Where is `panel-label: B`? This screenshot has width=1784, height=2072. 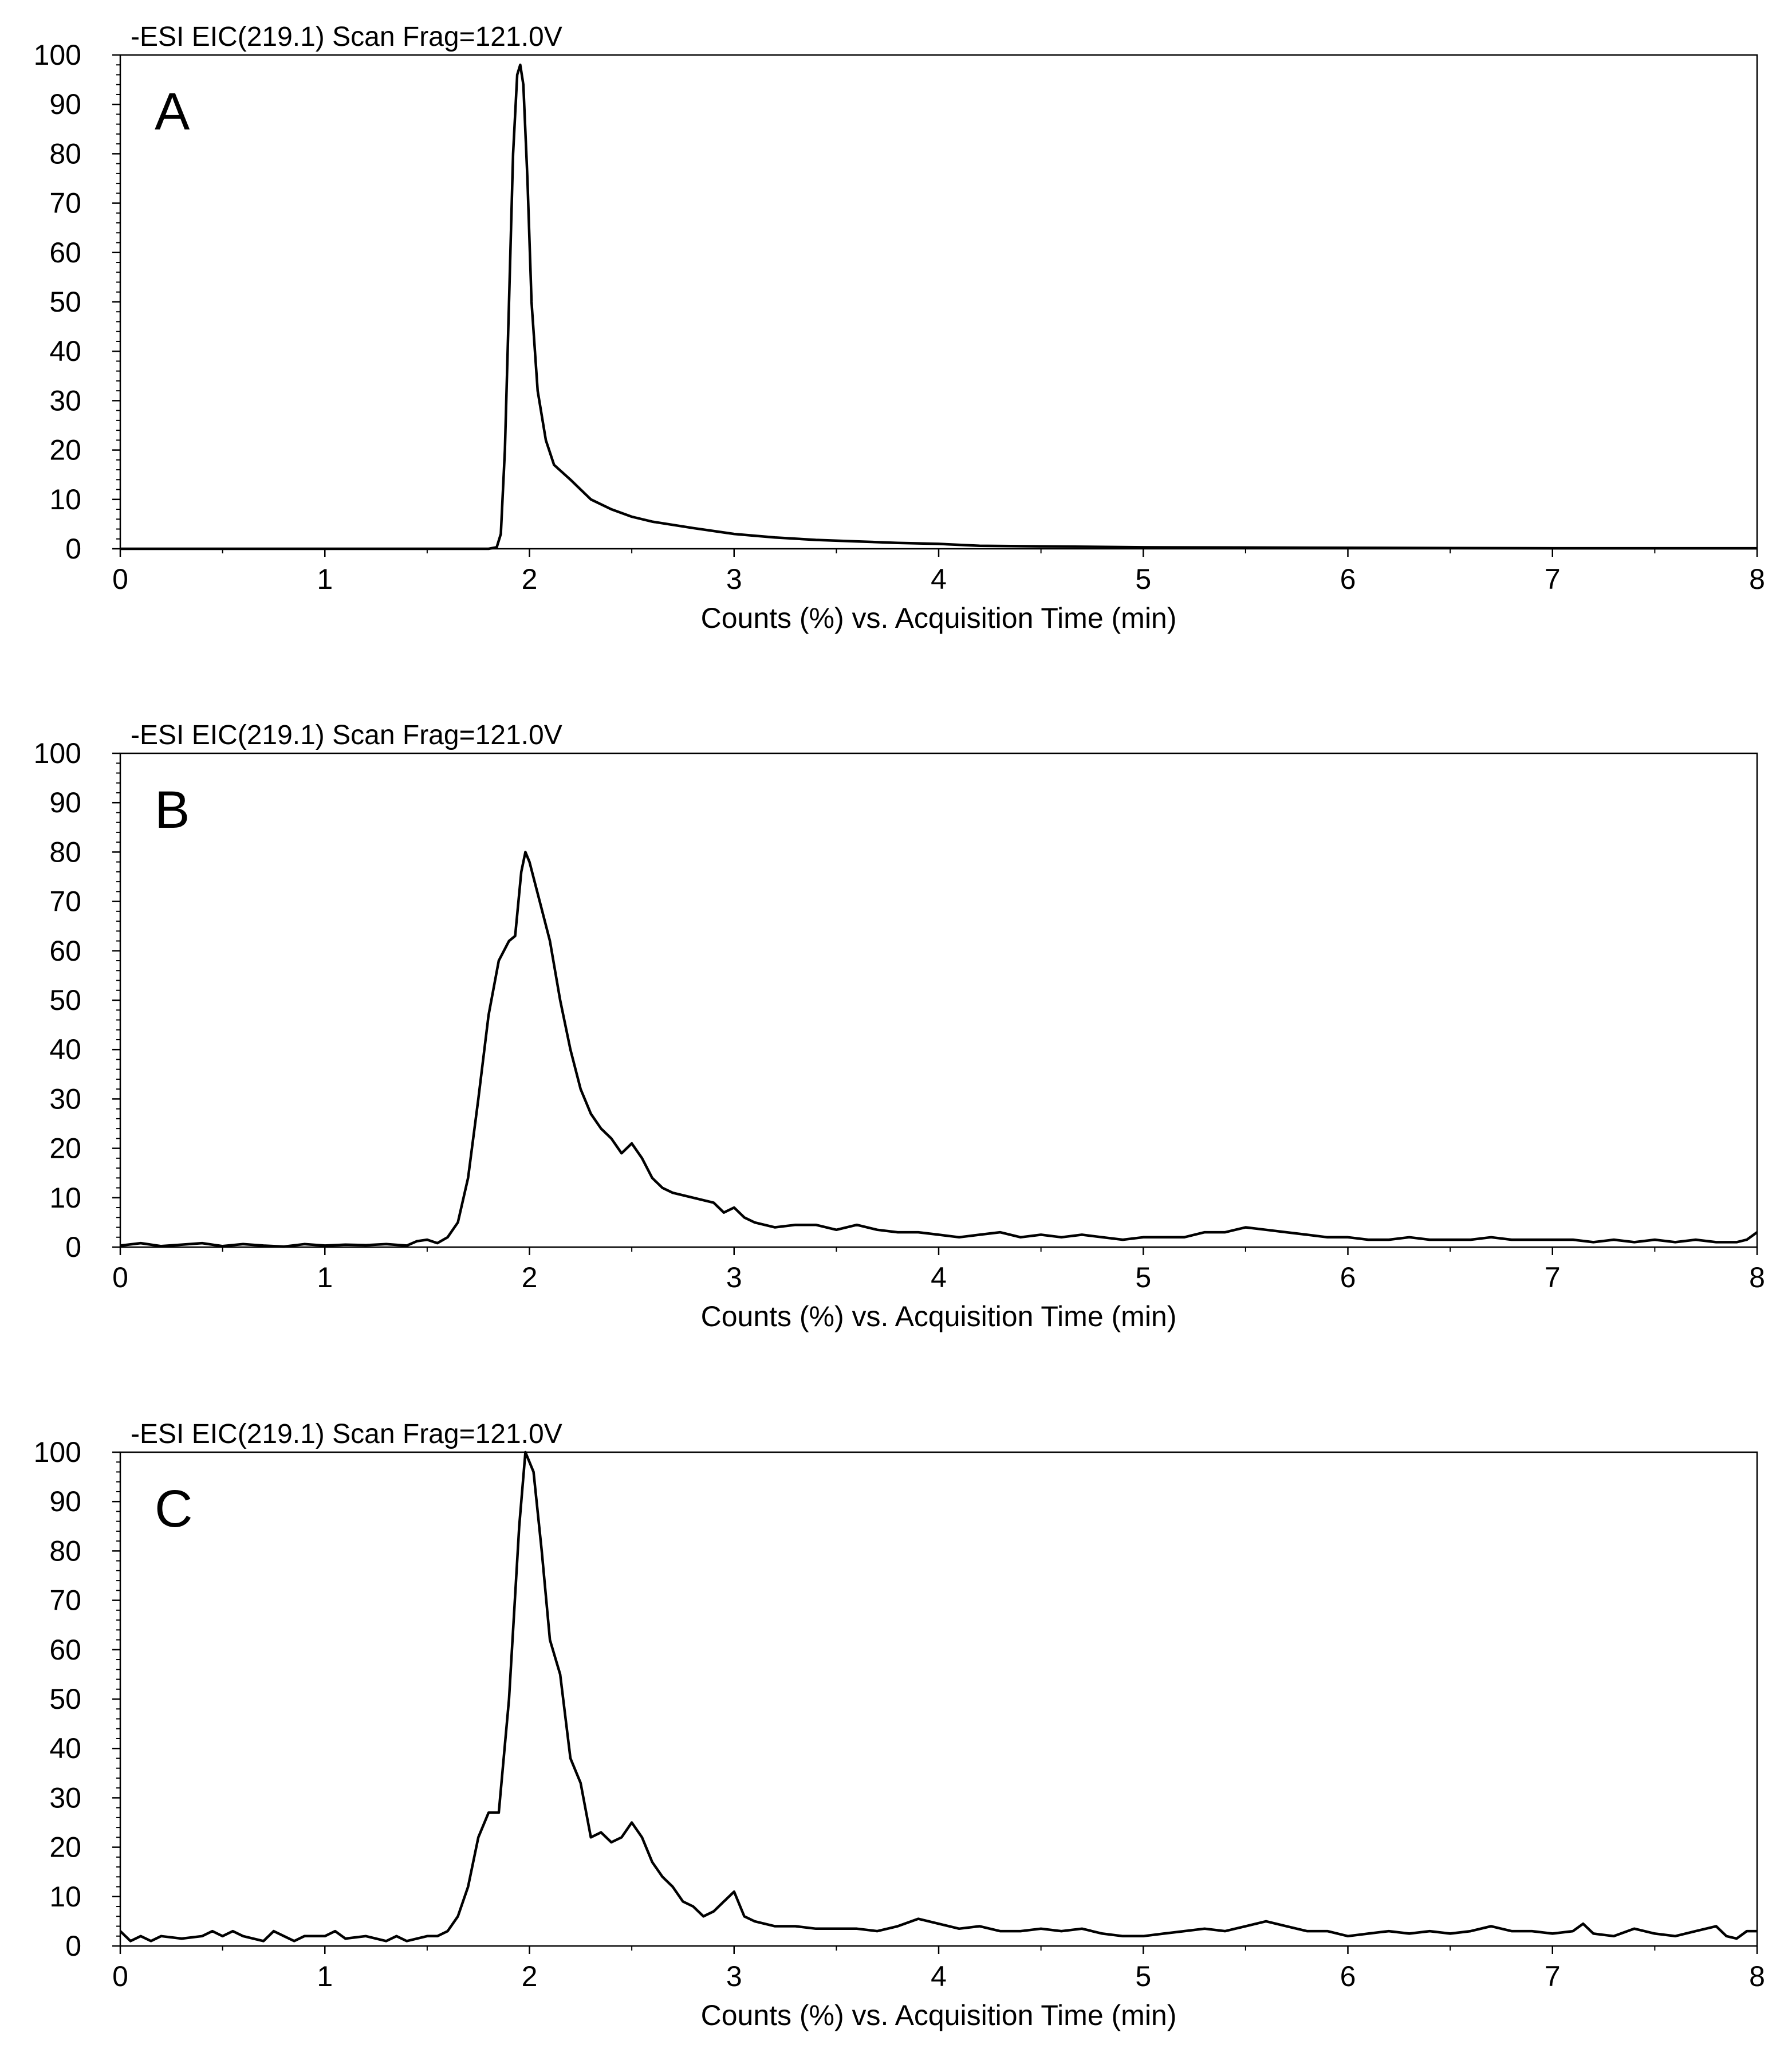 panel-label: B is located at coordinates (172, 810).